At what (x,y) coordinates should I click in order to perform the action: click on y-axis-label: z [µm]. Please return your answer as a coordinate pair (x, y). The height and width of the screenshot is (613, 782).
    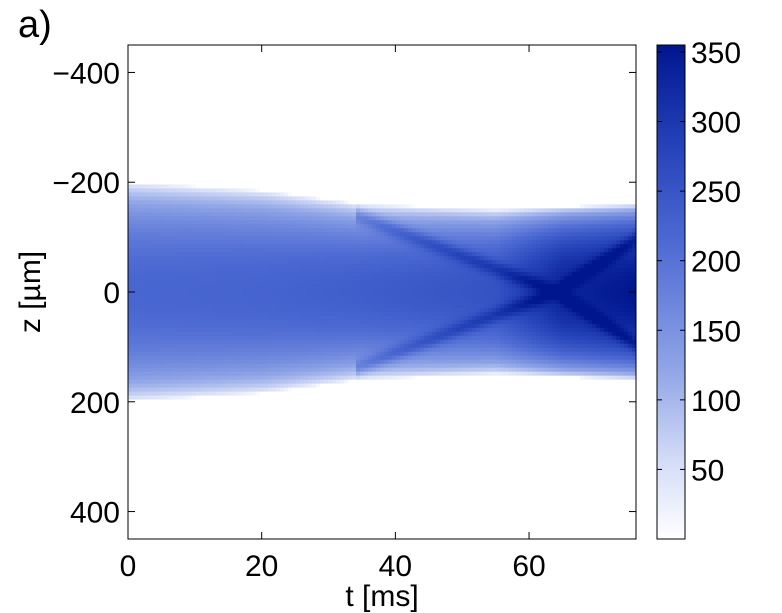
    Looking at the image, I should click on (30, 292).